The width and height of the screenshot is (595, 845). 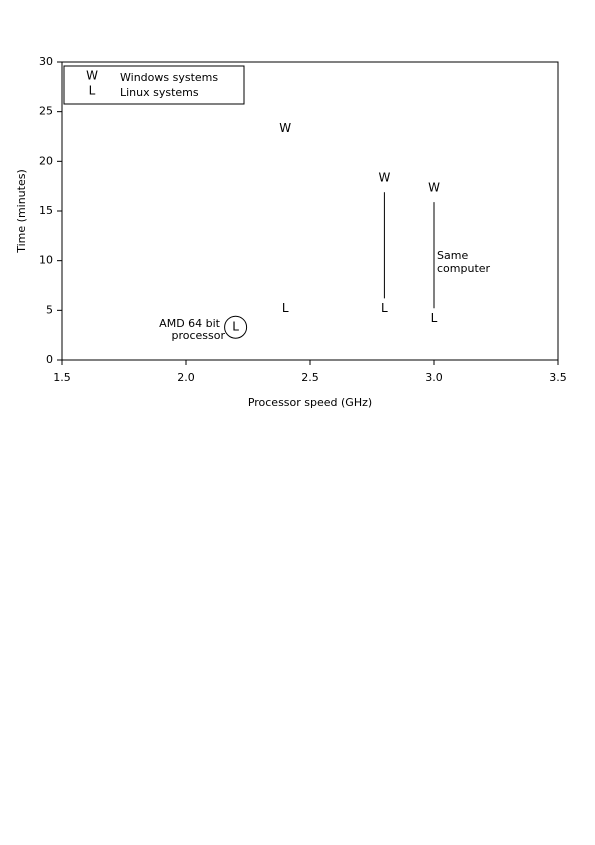 I want to click on y-tick-label: 25, so click(x=46, y=111).